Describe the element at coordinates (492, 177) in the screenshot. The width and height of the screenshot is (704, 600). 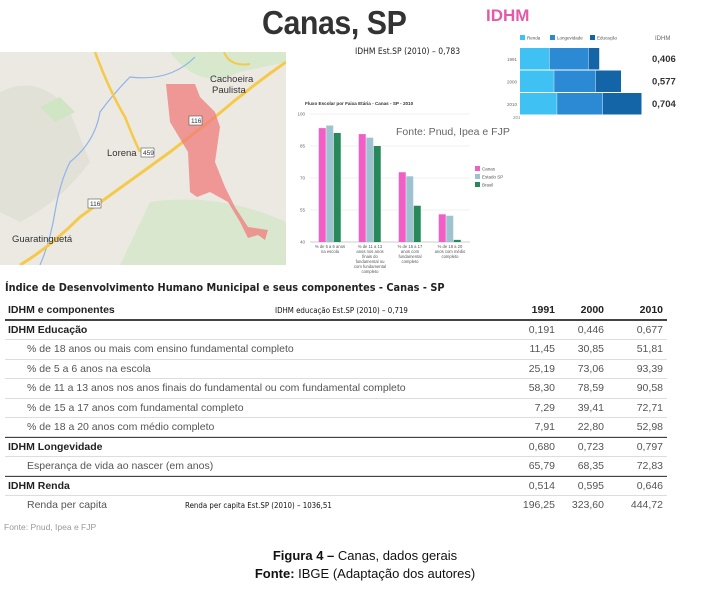
I see `legend-label: Estado SP` at that location.